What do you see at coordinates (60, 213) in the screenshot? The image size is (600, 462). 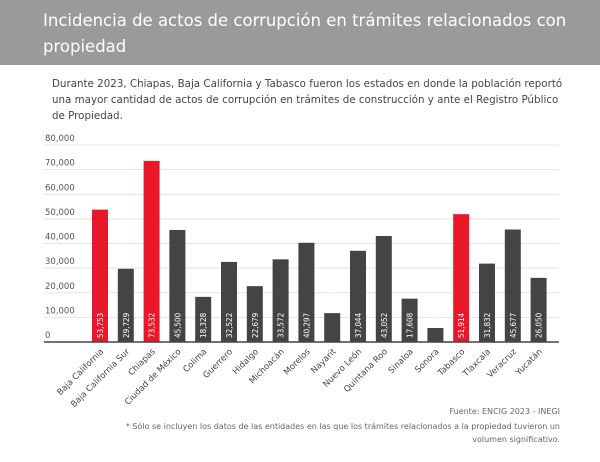 I see `y-tick-label: 50,000` at bounding box center [60, 213].